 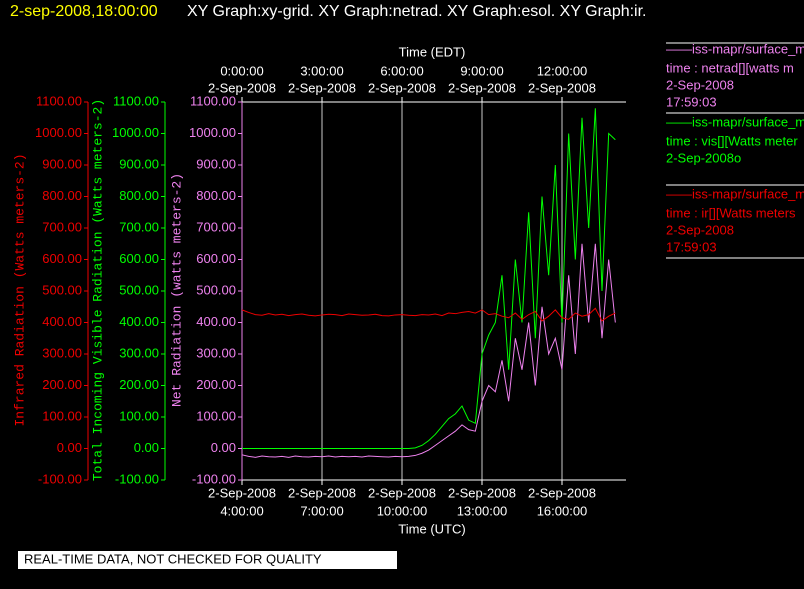 What do you see at coordinates (139, 163) in the screenshot?
I see `y2-tick-label: 900.00` at bounding box center [139, 163].